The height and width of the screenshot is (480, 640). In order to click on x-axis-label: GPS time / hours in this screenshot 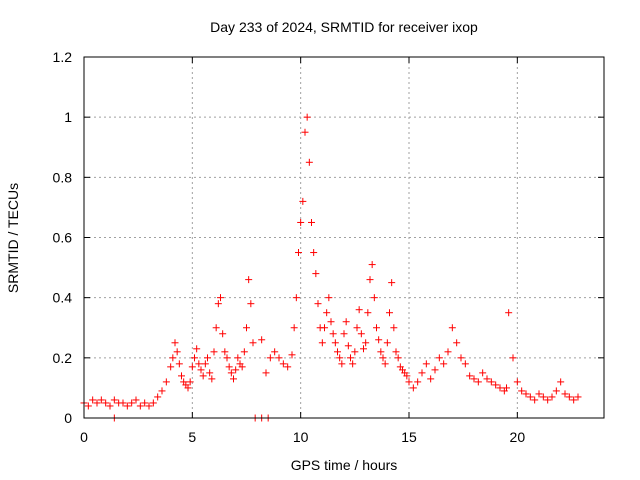, I will do `click(344, 465)`.